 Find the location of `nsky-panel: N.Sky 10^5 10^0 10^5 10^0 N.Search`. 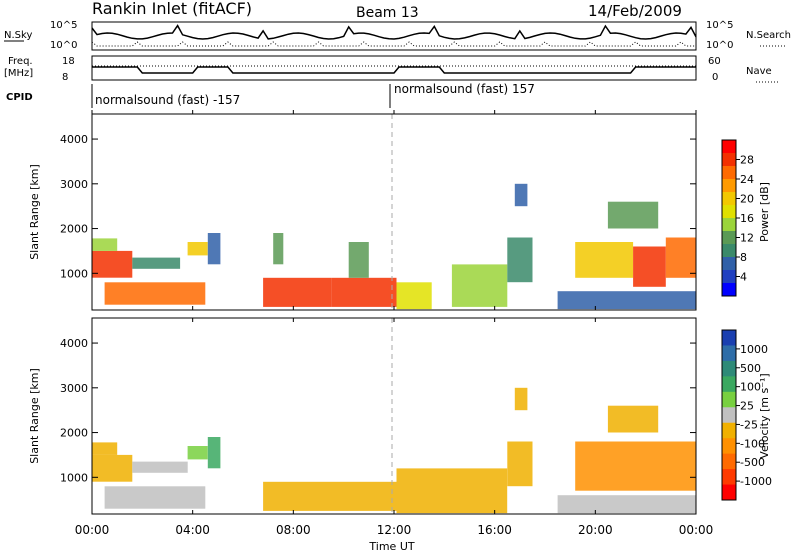

nsky-panel: N.Sky 10^5 10^0 10^5 10^0 N.Search is located at coordinates (397, 35).